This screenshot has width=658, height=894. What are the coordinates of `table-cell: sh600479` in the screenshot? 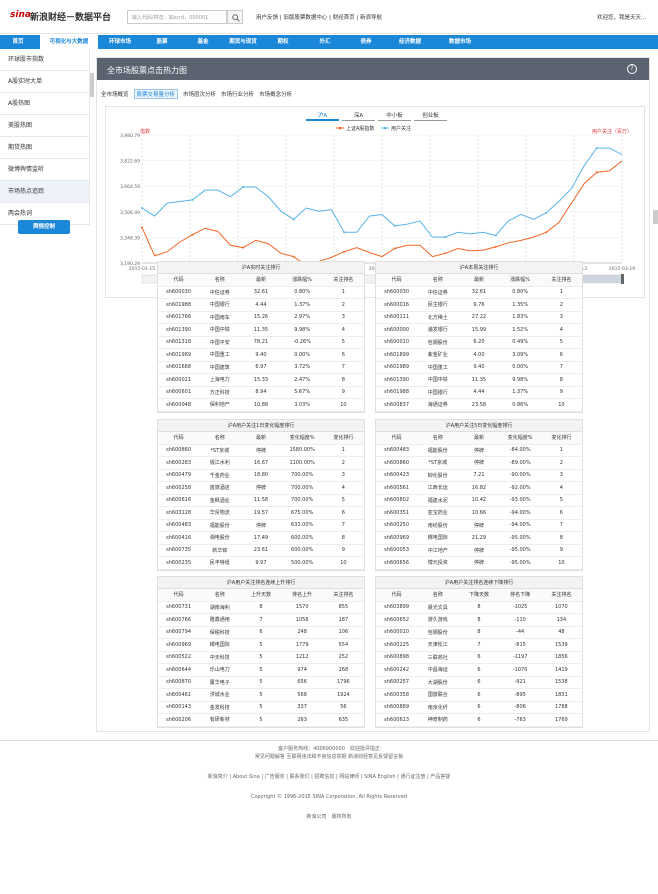 It's located at (179, 475).